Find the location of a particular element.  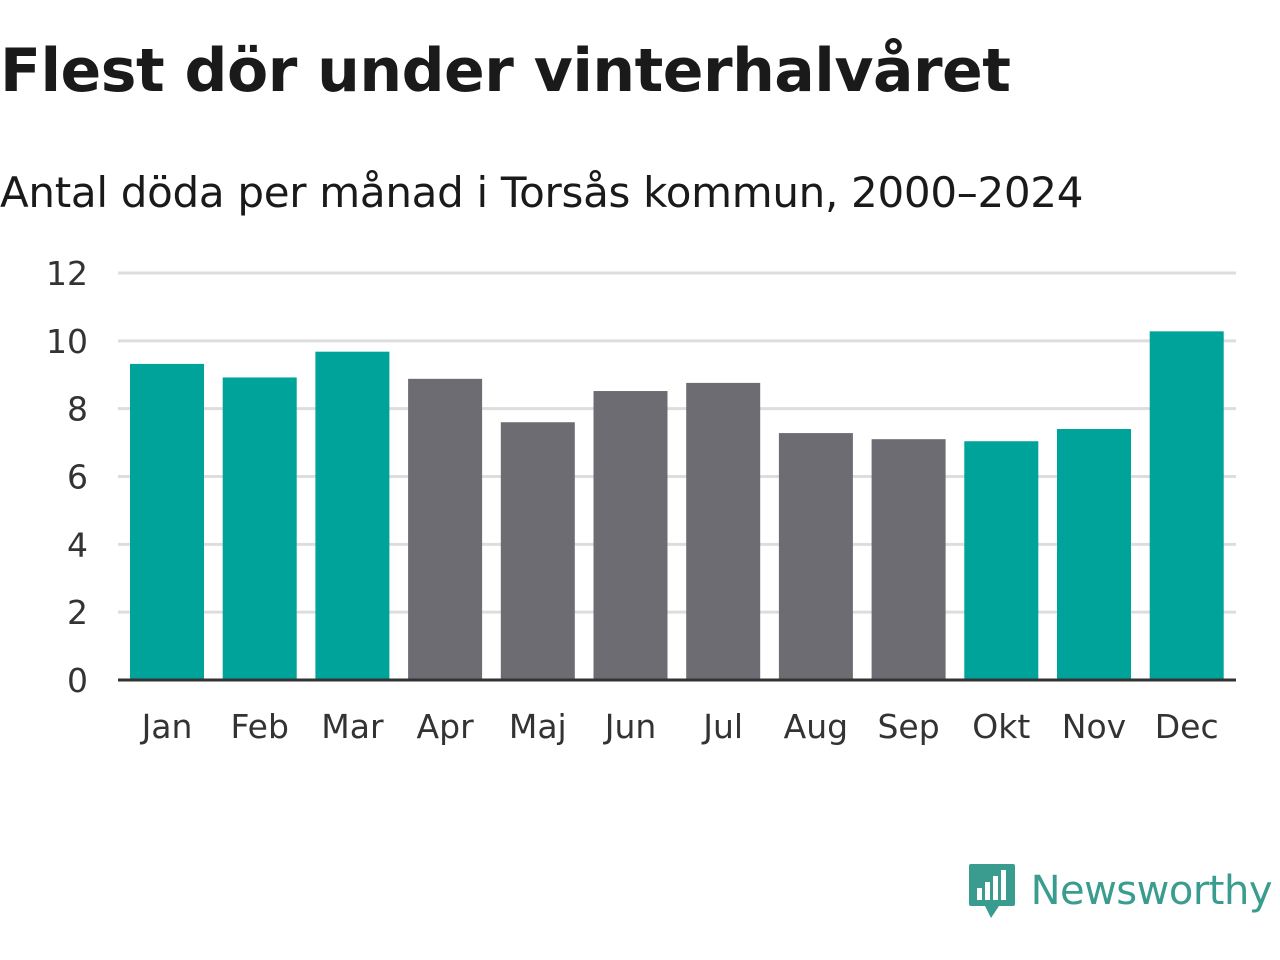

x-tick-label: Apr is located at coordinates (446, 726).